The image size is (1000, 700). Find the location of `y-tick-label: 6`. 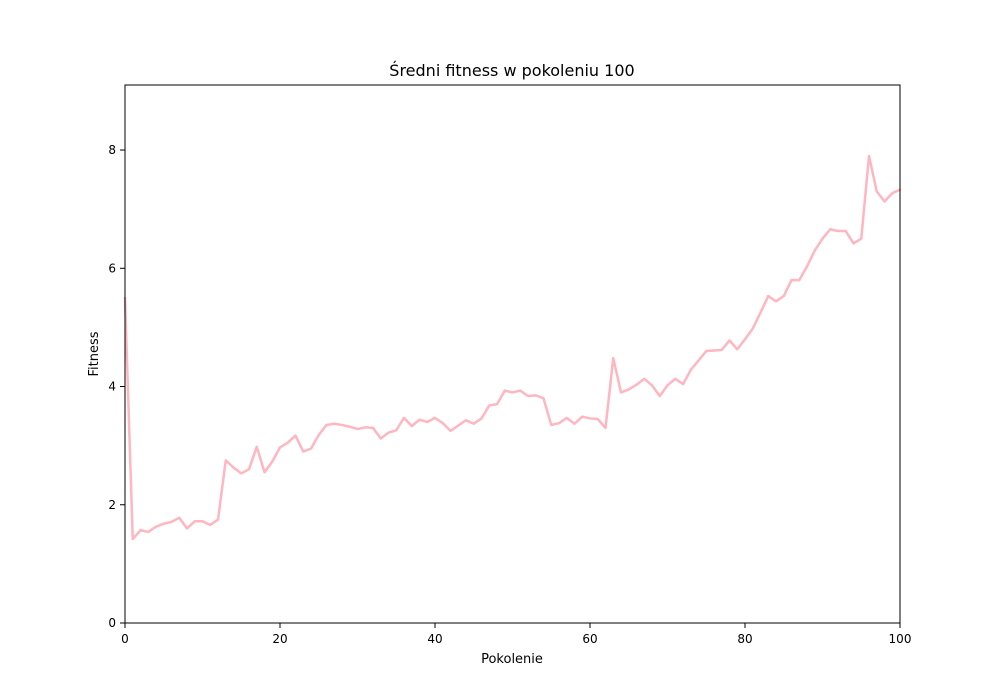

y-tick-label: 6 is located at coordinates (112, 268).